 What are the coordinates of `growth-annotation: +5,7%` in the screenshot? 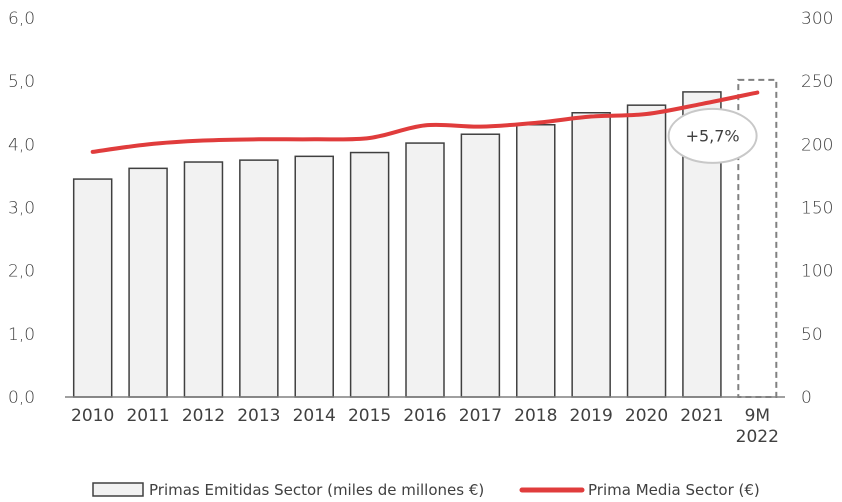 It's located at (712, 135).